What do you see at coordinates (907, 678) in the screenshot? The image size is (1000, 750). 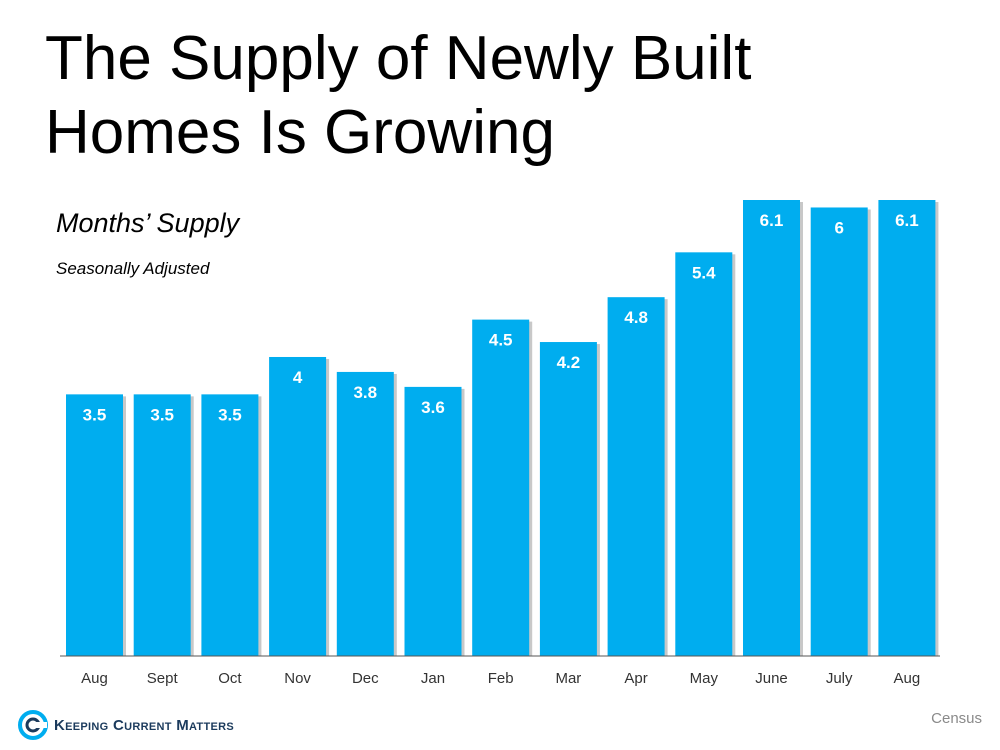 I see `x-tick-label-12: Aug` at bounding box center [907, 678].